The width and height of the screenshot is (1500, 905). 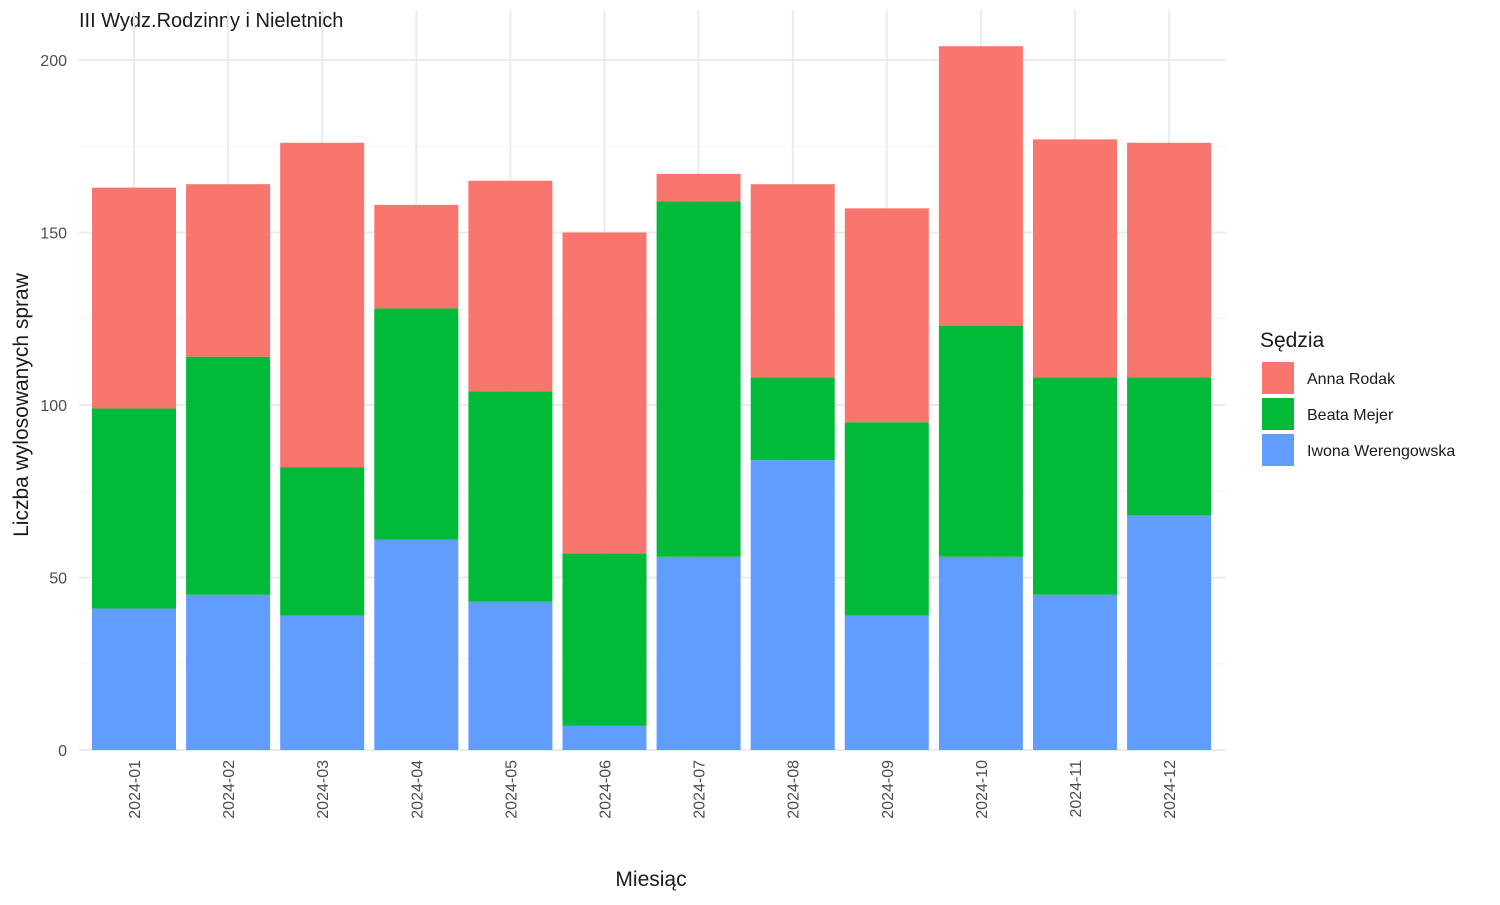 I want to click on x-tick-label: 2024-09, so click(x=888, y=789).